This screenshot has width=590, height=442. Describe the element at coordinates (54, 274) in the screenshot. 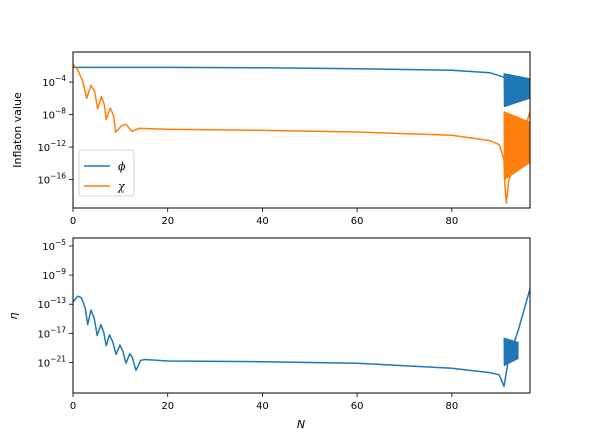

I see `eta-y-tick-label: 10⁻⁹` at that location.